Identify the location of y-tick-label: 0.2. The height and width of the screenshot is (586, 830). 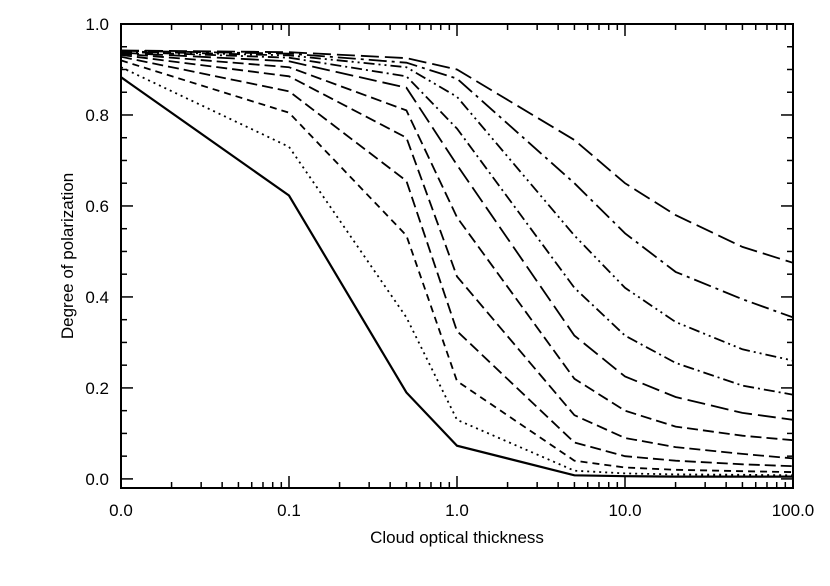
(97, 388).